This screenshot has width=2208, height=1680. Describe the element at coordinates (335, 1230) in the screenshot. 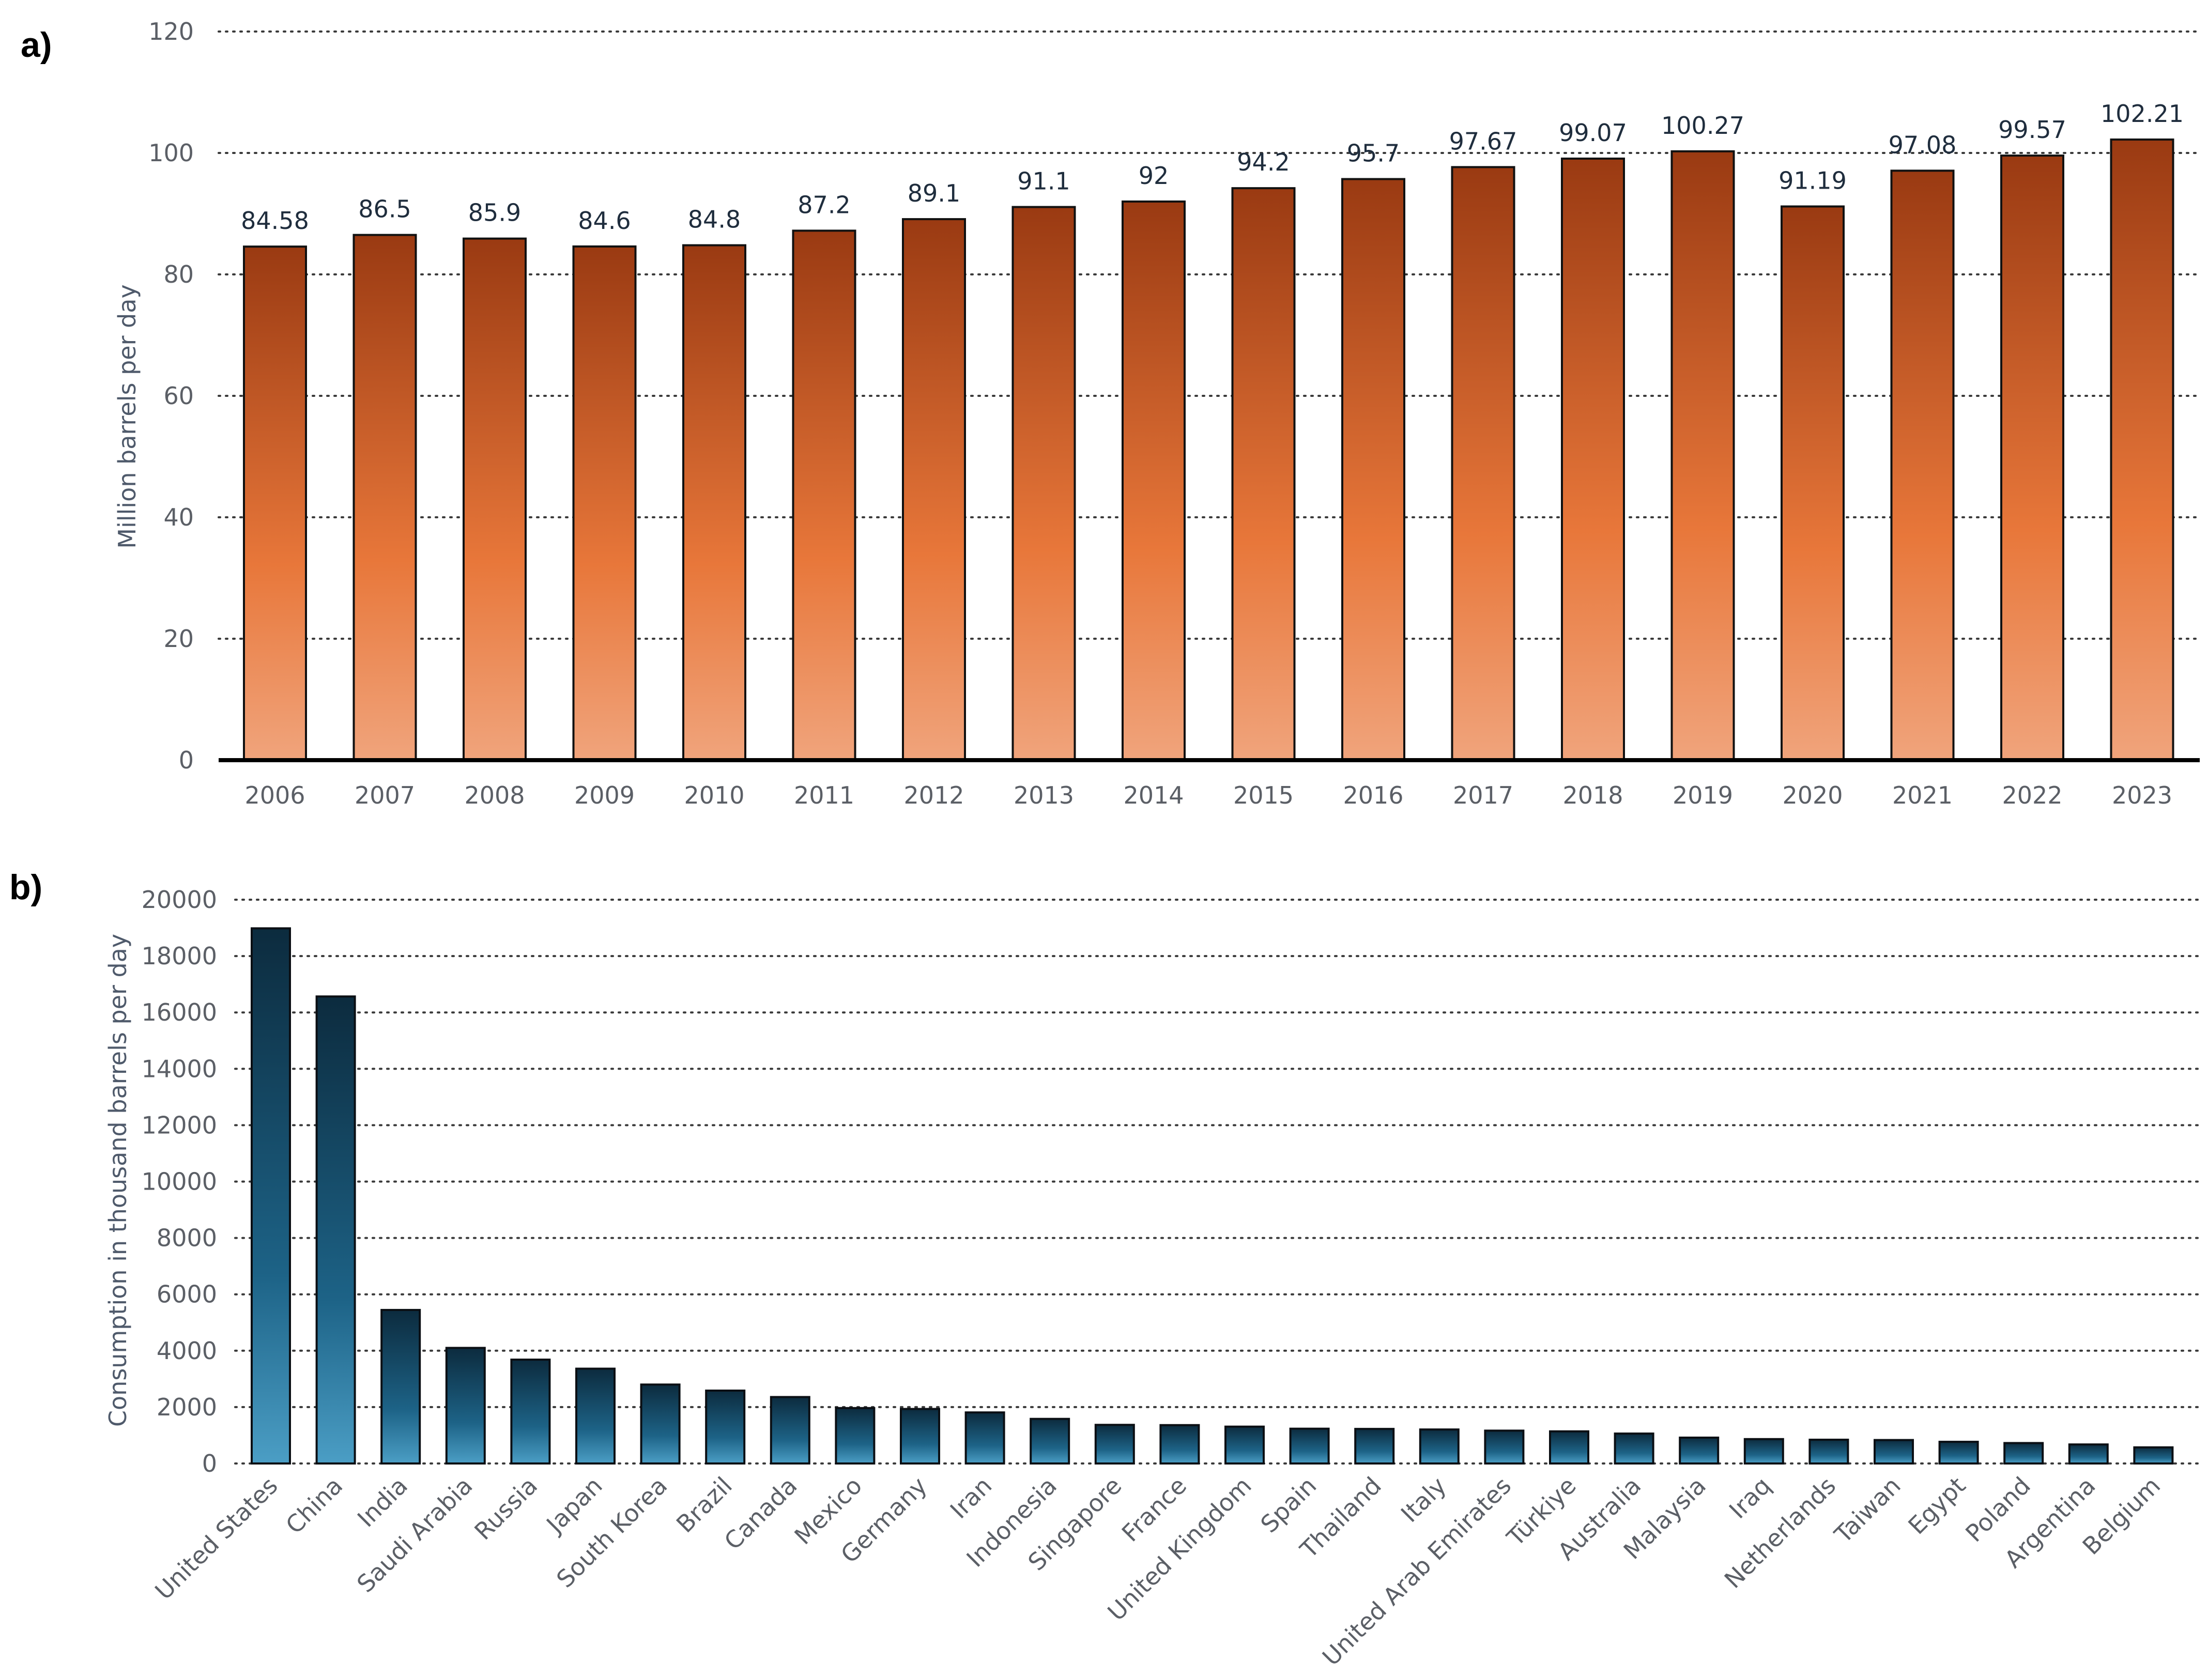

I see `panel-b-bar-china` at that location.